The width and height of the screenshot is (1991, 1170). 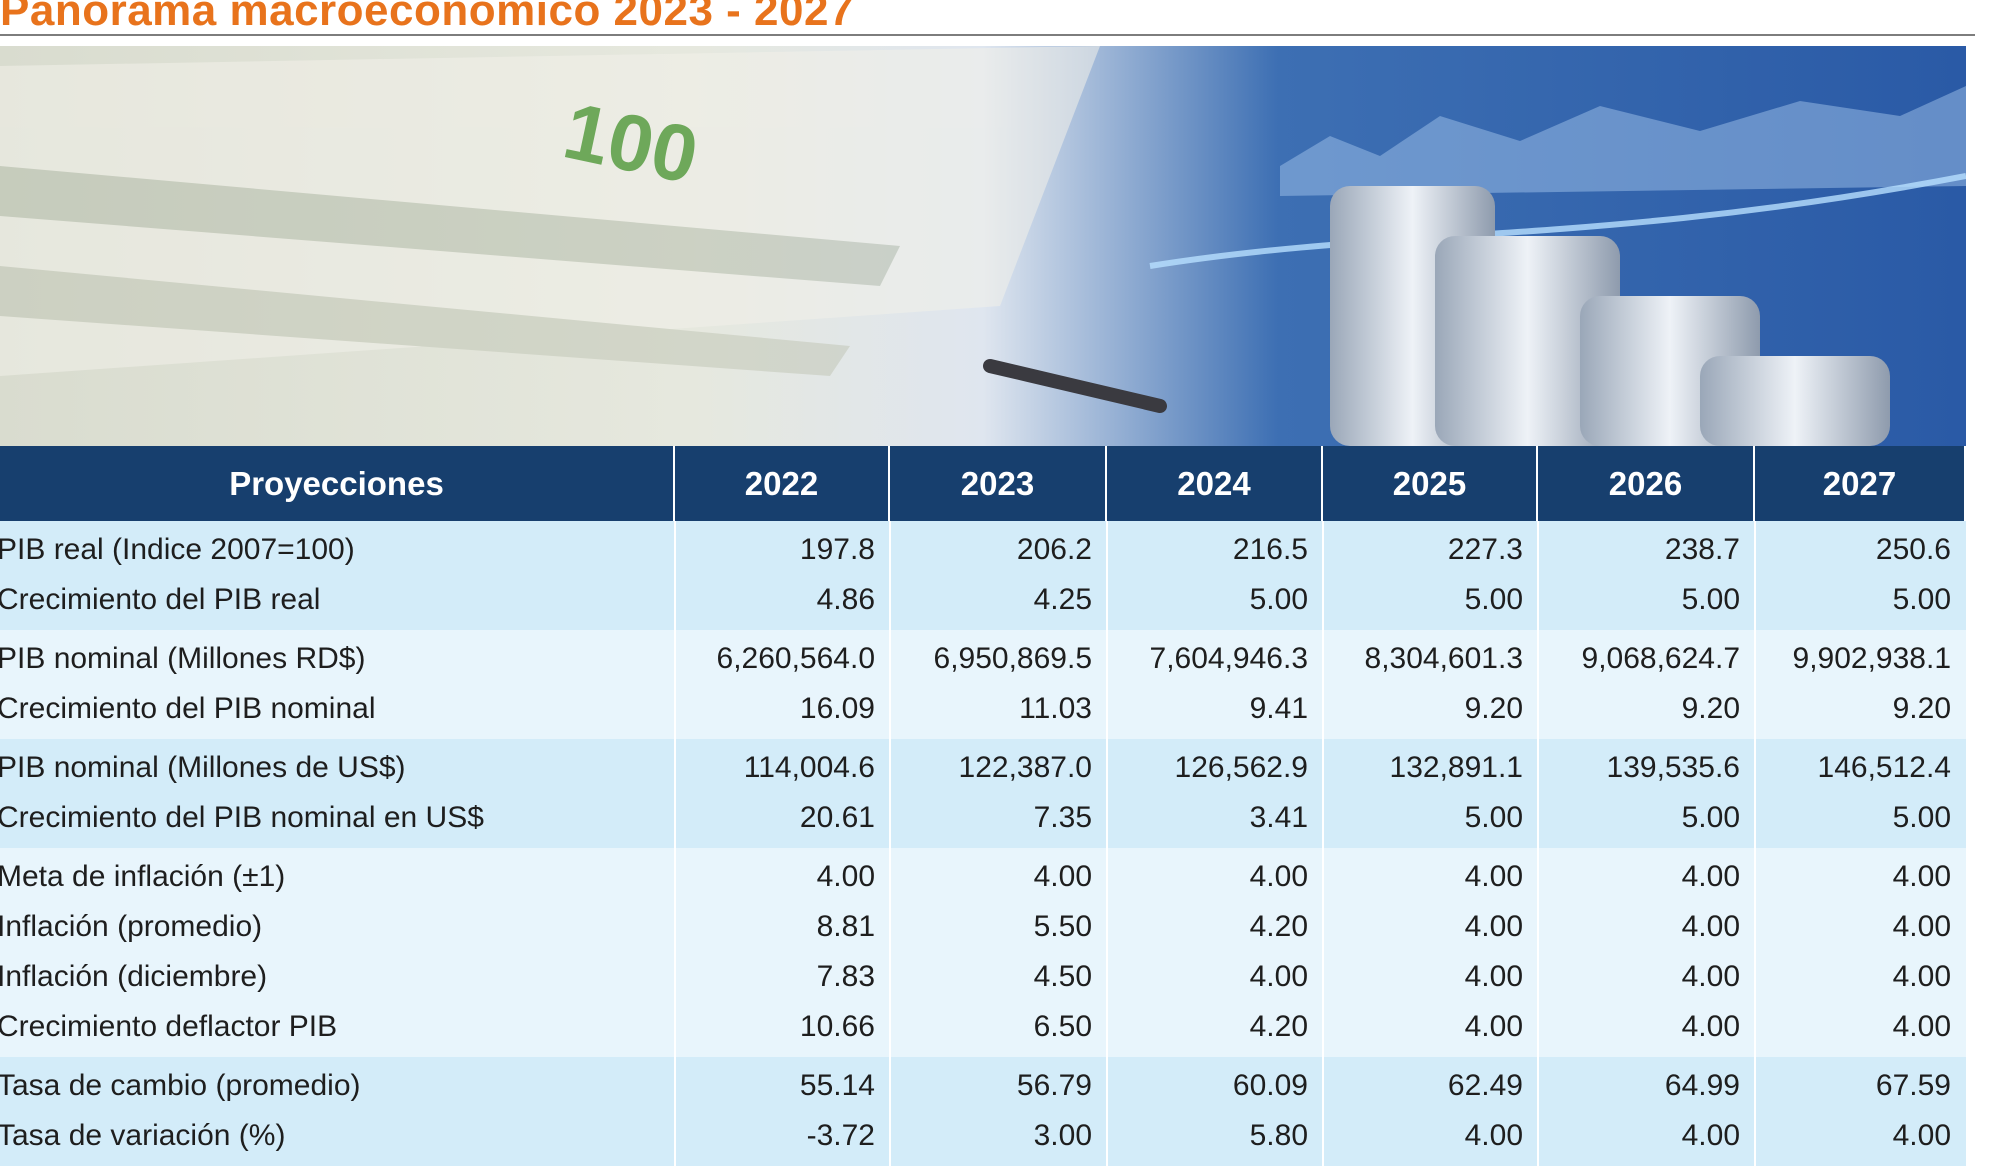 I want to click on row-label: Crecimiento del PIB nominal, so click(x=188, y=708).